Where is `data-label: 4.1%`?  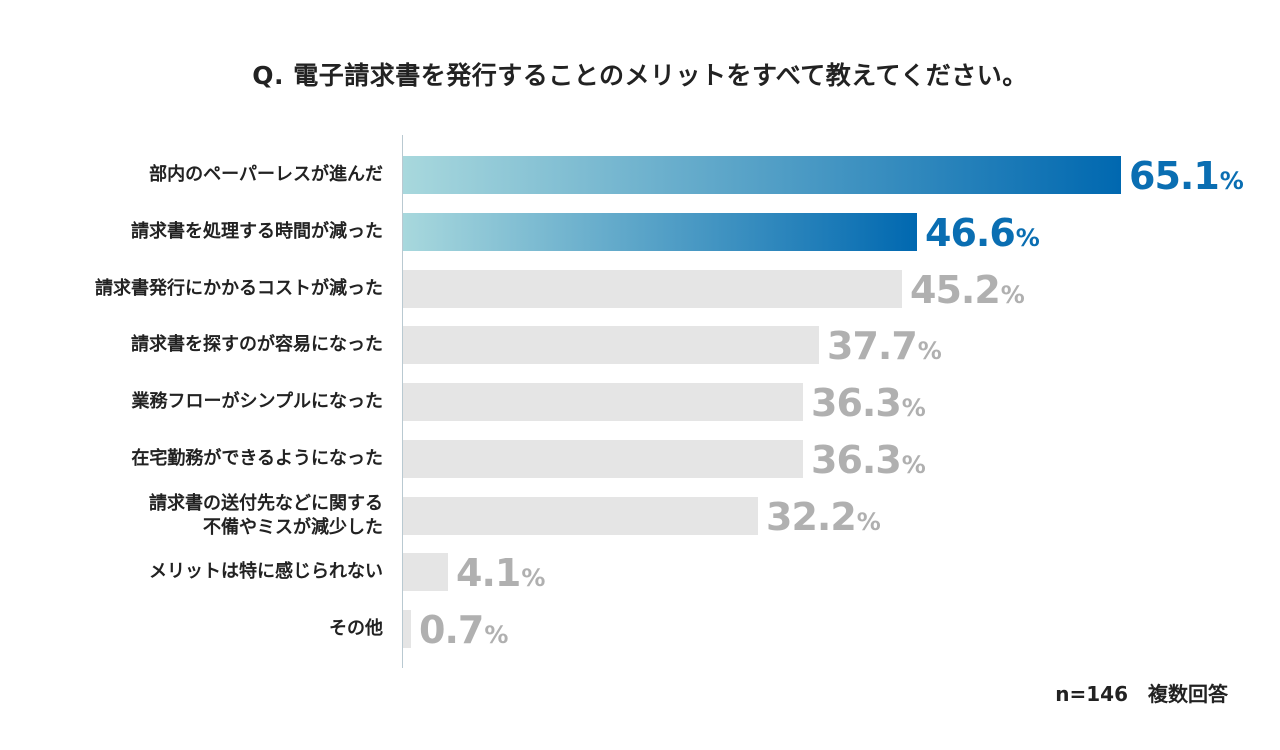
data-label: 4.1% is located at coordinates (500, 573).